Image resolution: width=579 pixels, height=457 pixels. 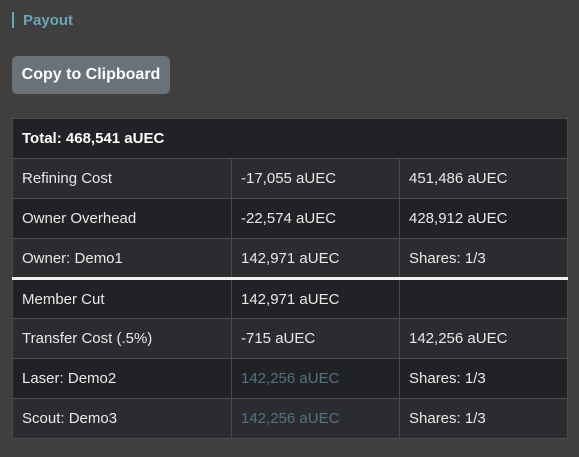 What do you see at coordinates (483, 178) in the screenshot?
I see `row-remaining: 451,486 aUEC` at bounding box center [483, 178].